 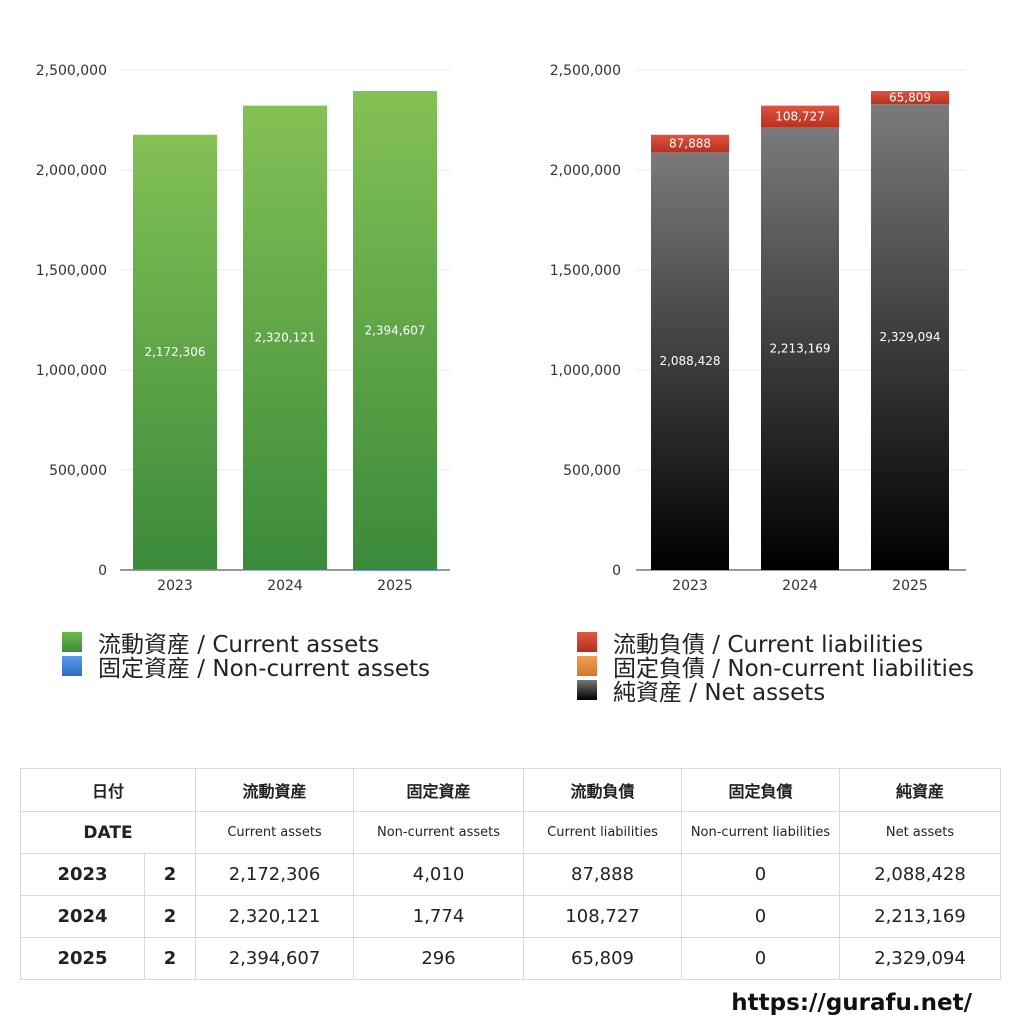 I want to click on legend-item-non-current-liabilities: 固定負債 / Non-current liabilities, so click(x=775, y=668).